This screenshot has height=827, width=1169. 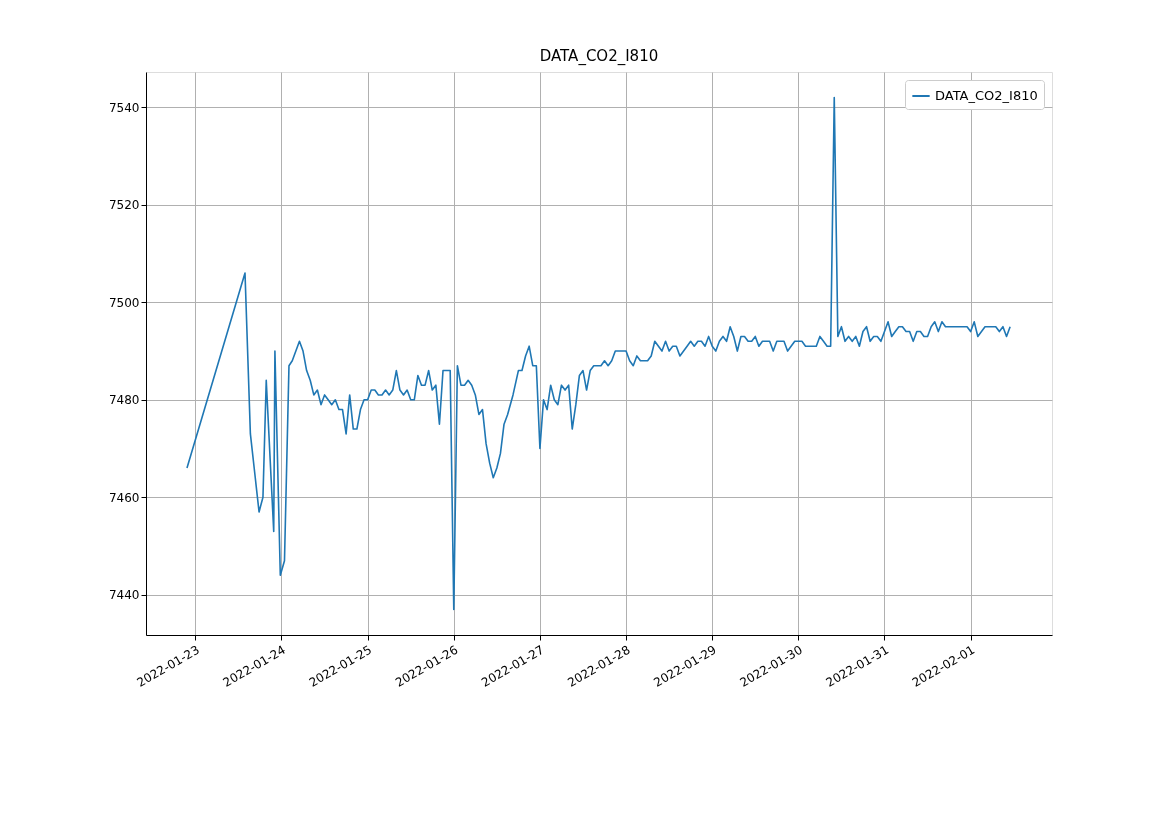 What do you see at coordinates (124, 205) in the screenshot?
I see `y-tick-label: 7520` at bounding box center [124, 205].